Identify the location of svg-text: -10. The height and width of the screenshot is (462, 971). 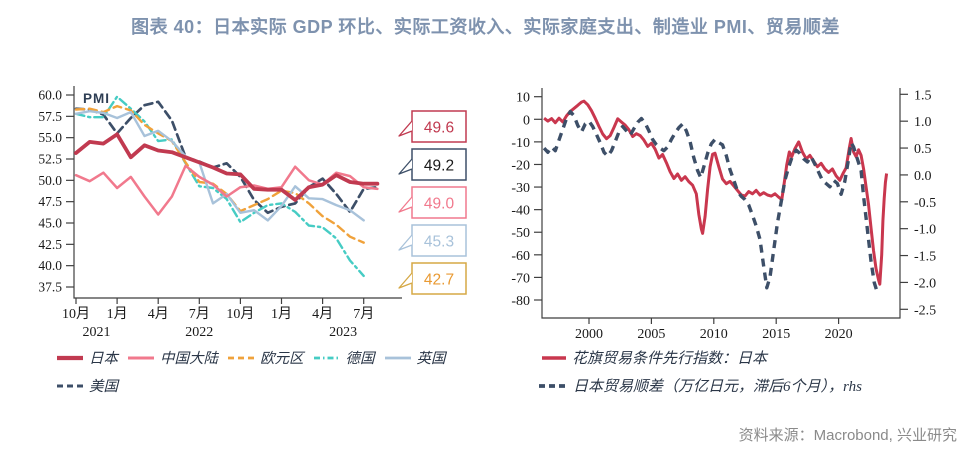
(520, 143).